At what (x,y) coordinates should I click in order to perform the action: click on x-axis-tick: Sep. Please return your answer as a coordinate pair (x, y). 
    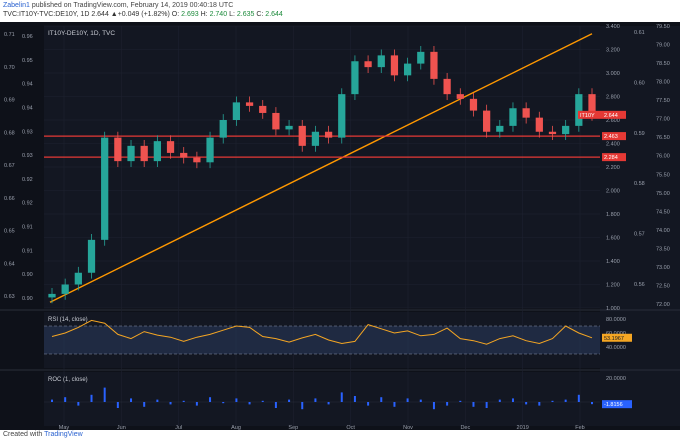
    Looking at the image, I should click on (293, 427).